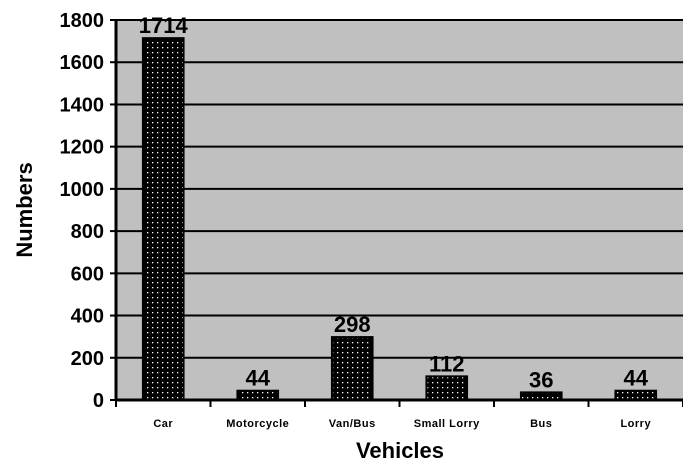  I want to click on x-tick-label: Bus, so click(541, 424).